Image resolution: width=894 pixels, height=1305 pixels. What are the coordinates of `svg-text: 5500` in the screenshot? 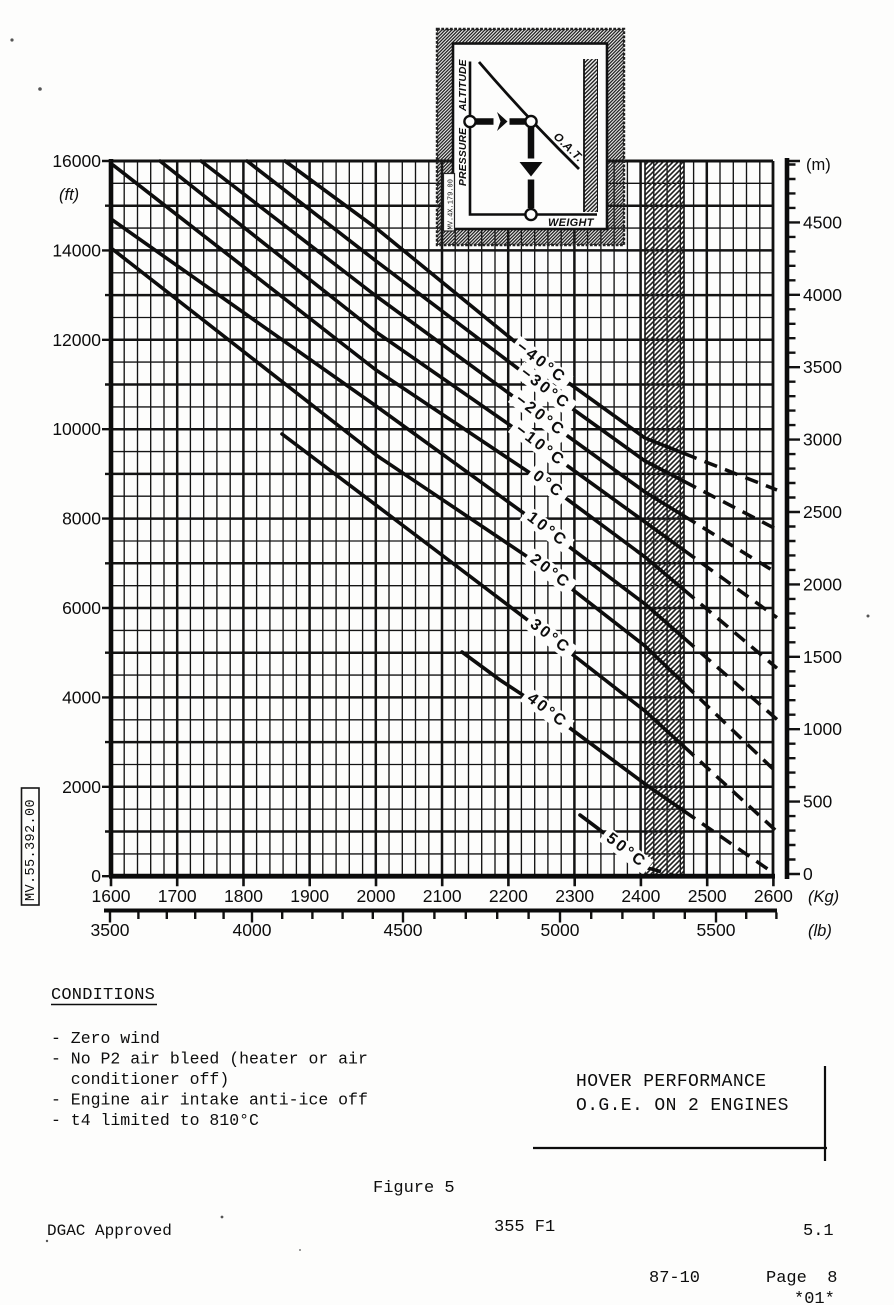 It's located at (716, 930).